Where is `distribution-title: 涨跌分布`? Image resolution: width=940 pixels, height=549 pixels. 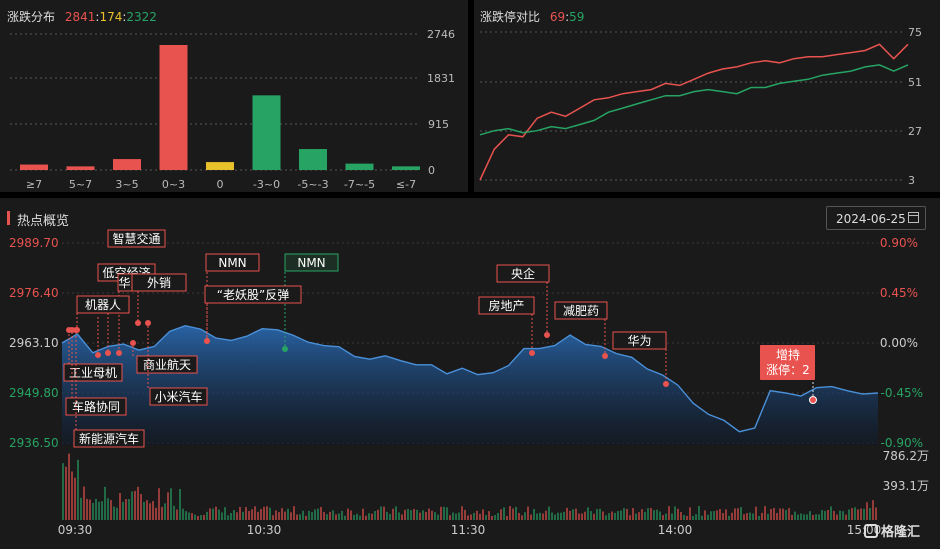 distribution-title: 涨跌分布 is located at coordinates (31, 17).